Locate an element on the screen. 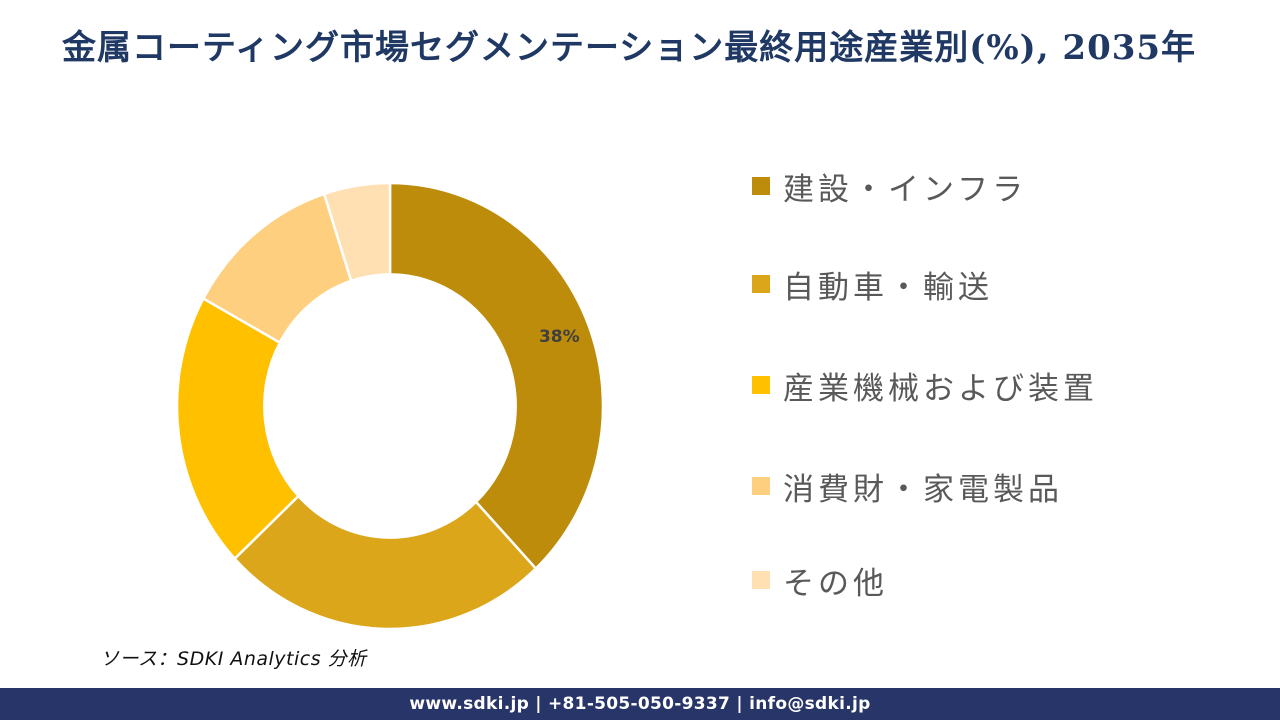 The width and height of the screenshot is (1280, 720). legend-item-label: その他 is located at coordinates (835, 583).